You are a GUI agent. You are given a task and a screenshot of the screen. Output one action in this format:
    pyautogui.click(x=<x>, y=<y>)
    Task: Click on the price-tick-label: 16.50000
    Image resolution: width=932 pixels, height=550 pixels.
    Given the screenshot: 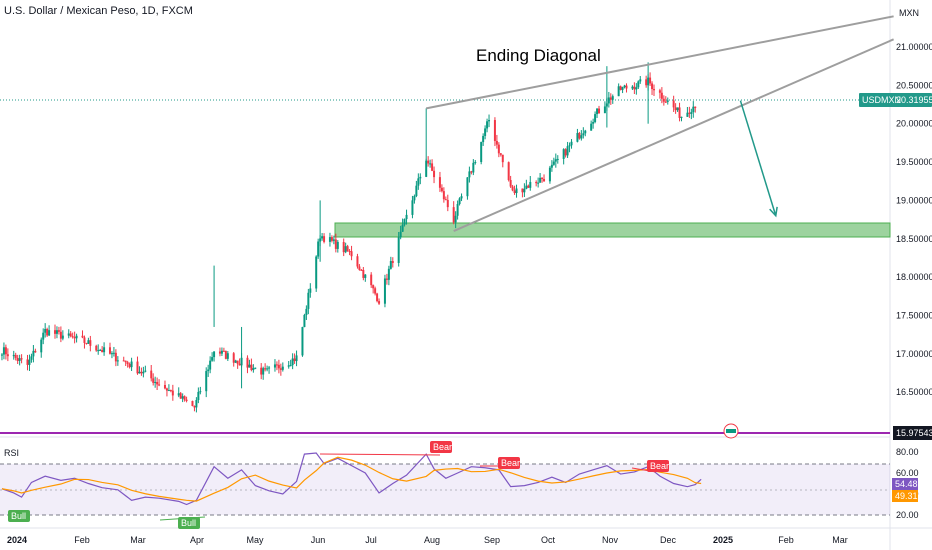 What is the action you would take?
    pyautogui.click(x=914, y=392)
    